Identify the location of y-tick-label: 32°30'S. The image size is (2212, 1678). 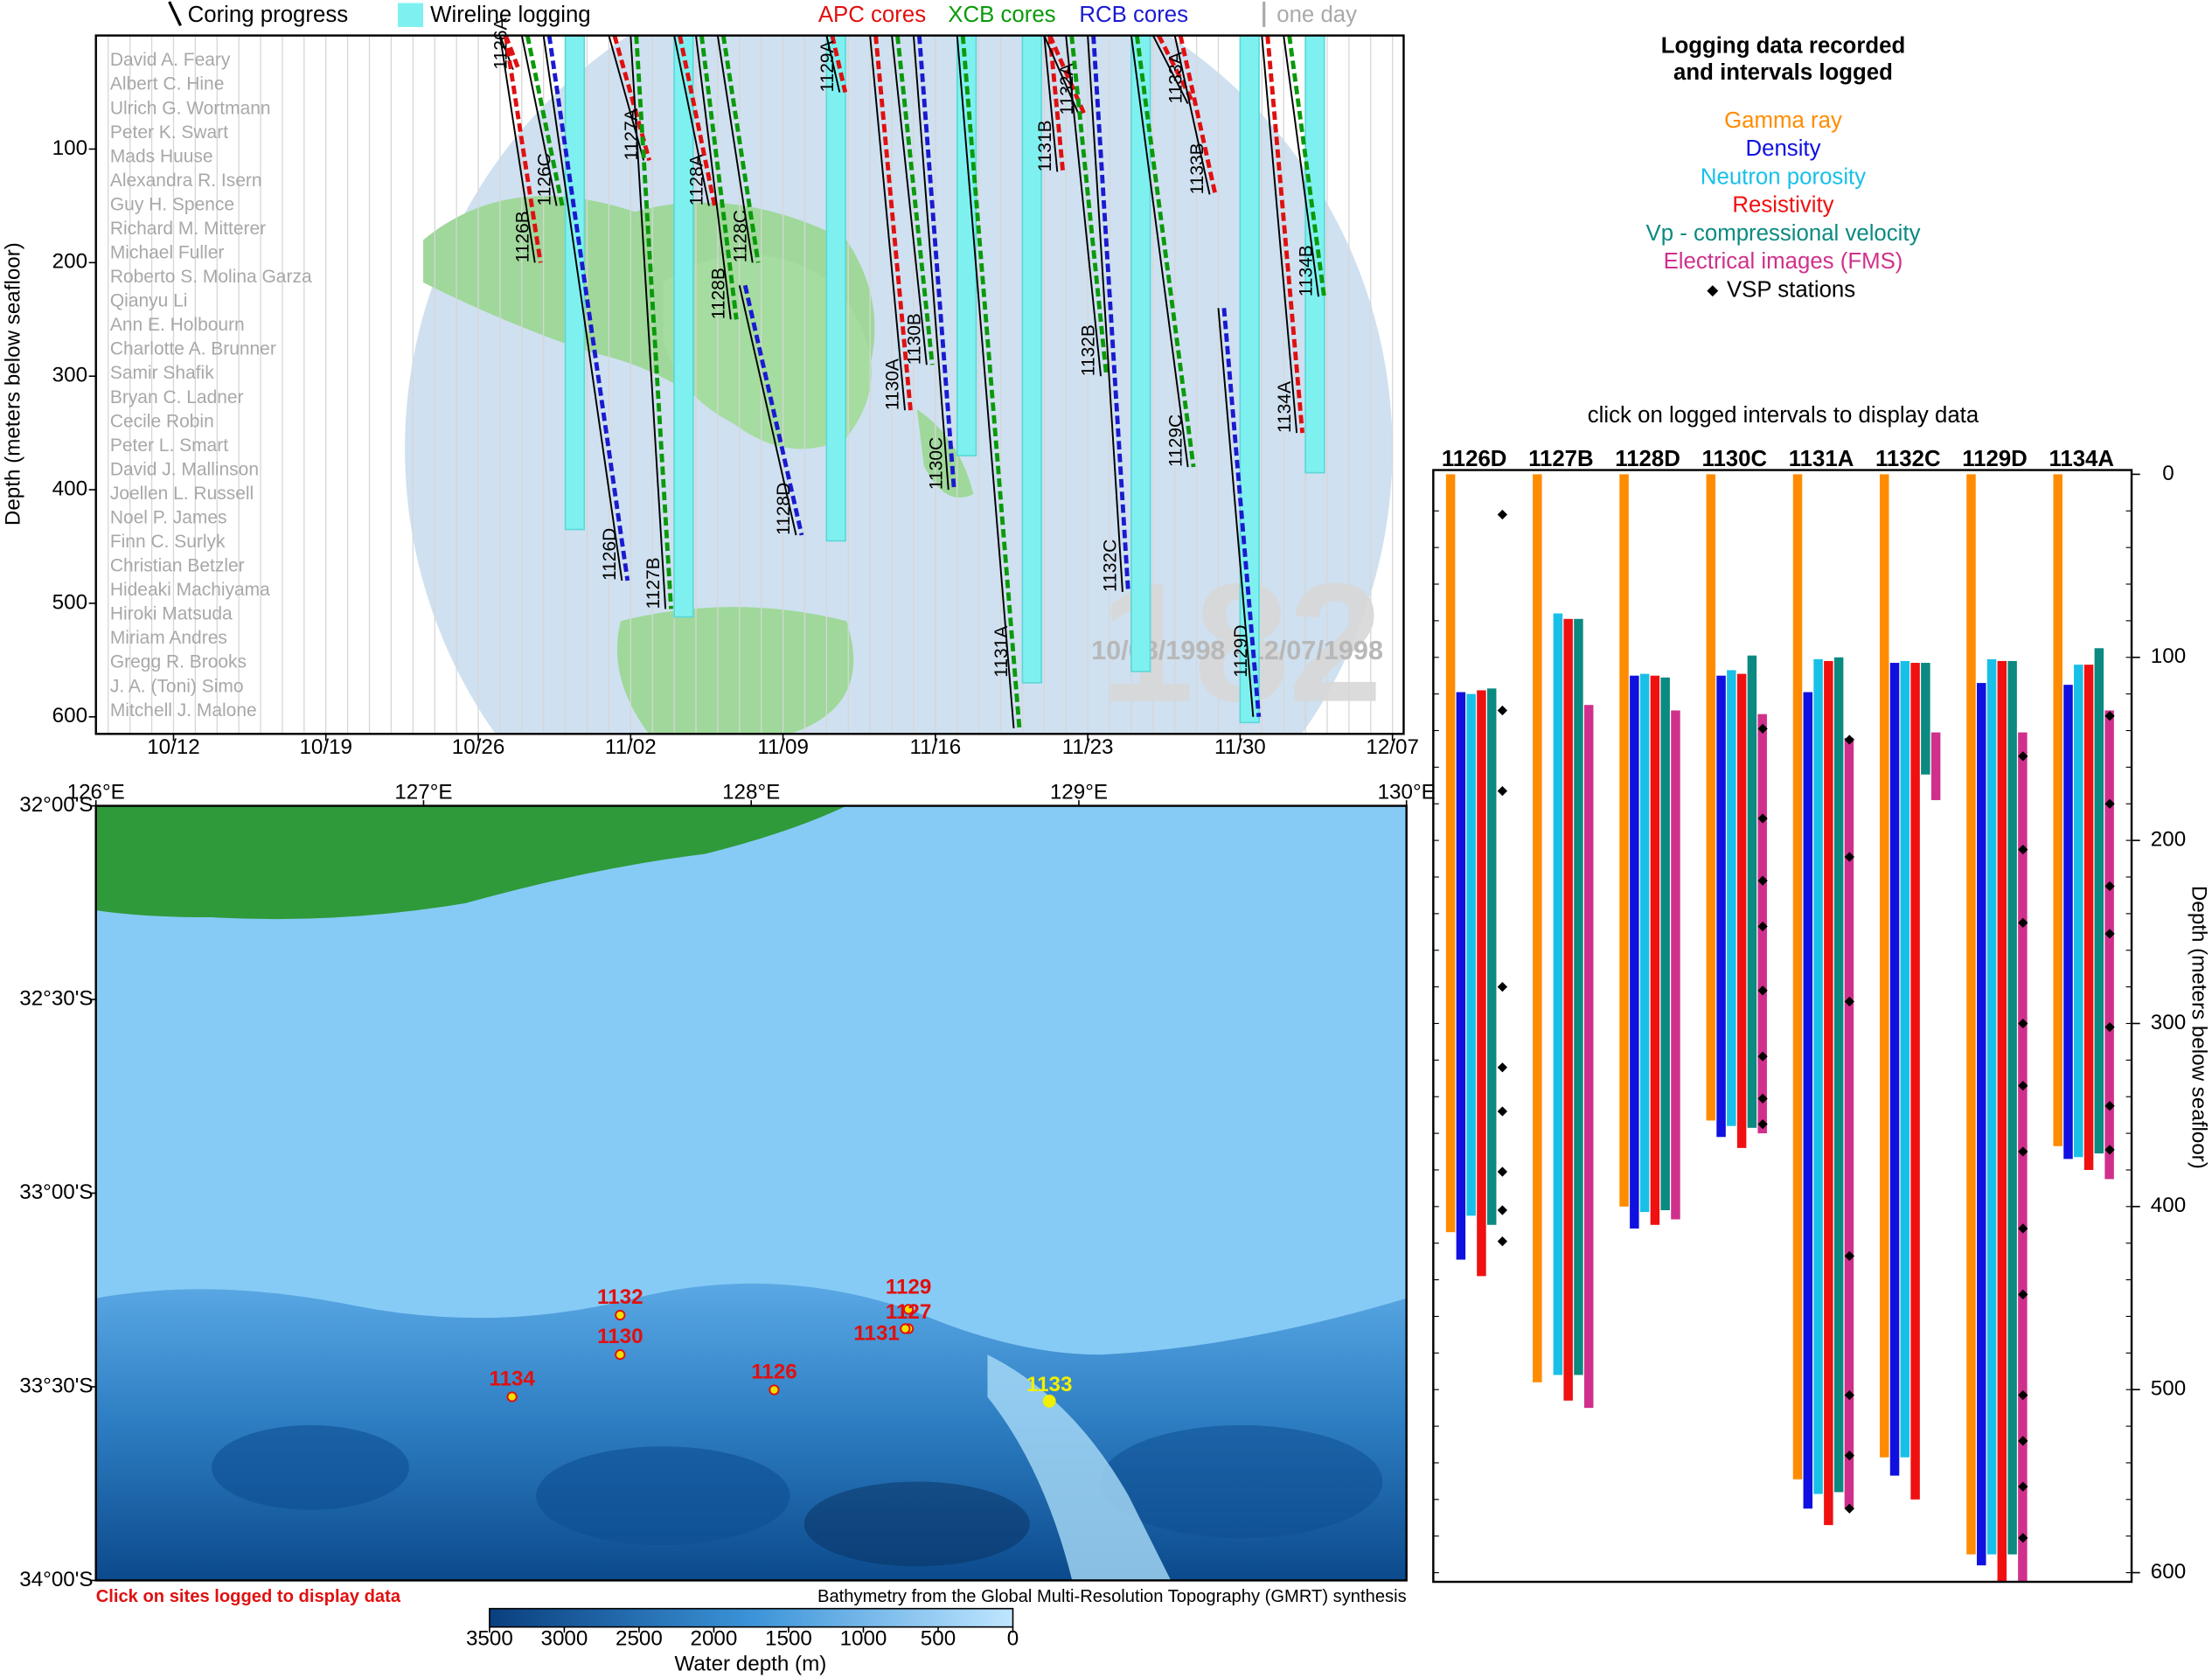
(56, 998).